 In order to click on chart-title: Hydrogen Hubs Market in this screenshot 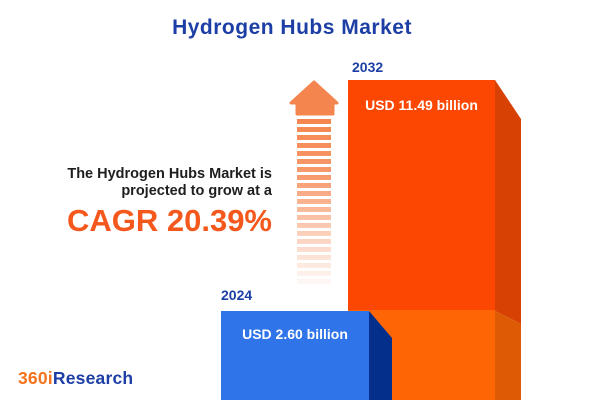, I will do `click(292, 27)`.